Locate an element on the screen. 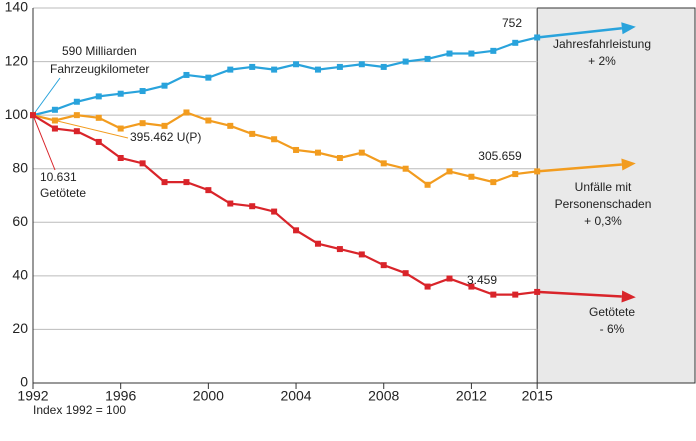  y-tick-label: 120 is located at coordinates (17, 60).